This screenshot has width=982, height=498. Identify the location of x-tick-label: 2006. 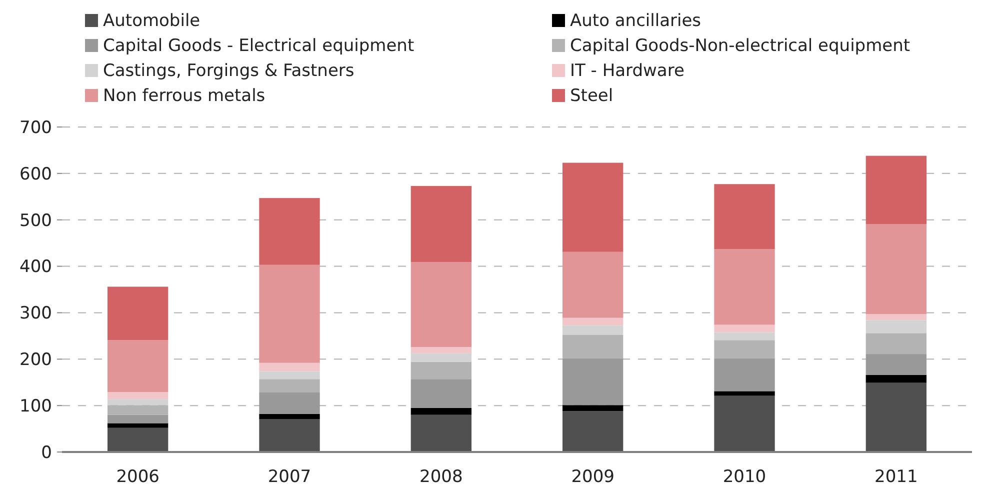
(138, 477).